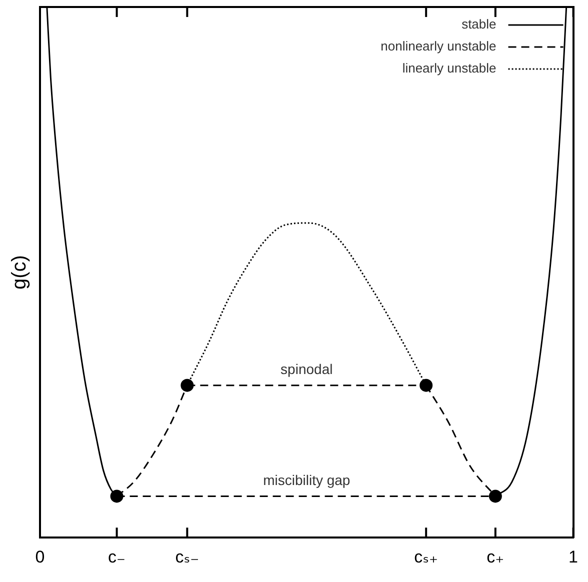 This screenshot has height=582, width=588. Describe the element at coordinates (306, 369) in the screenshot. I see `annotation: spinodal` at that location.